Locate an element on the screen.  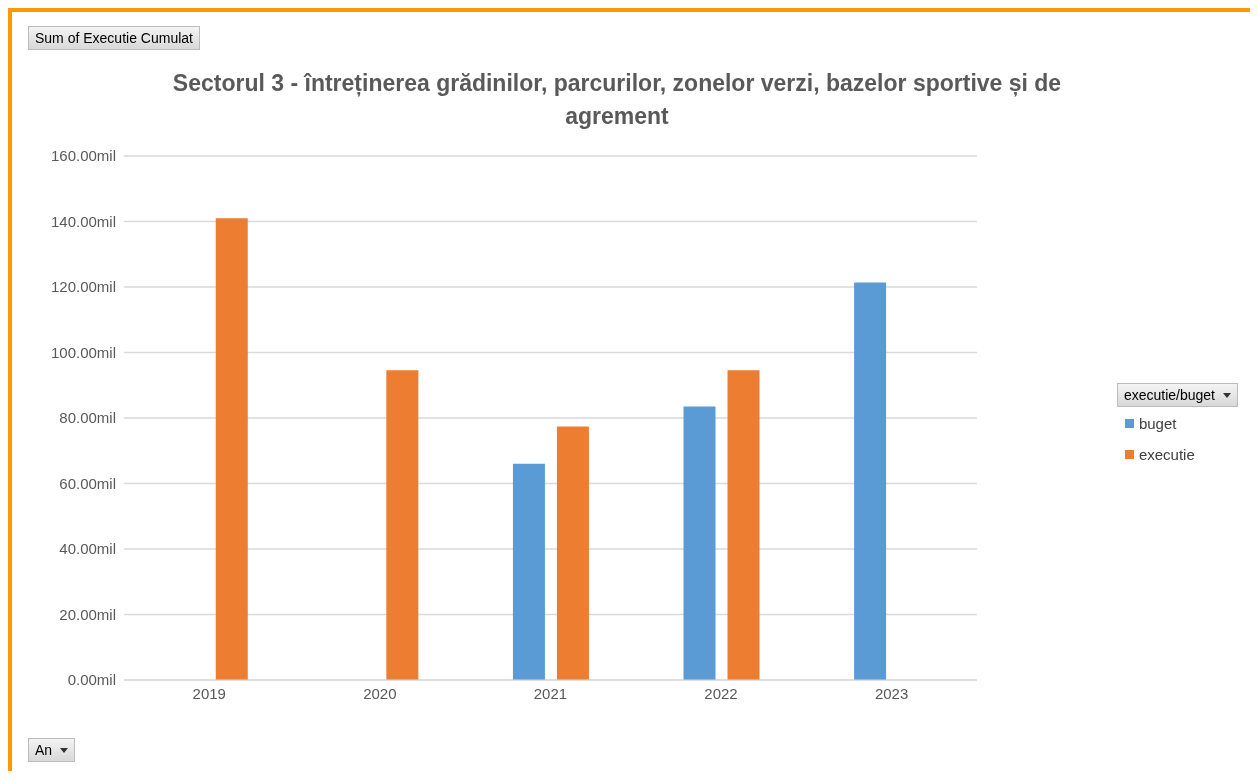
text: An is located at coordinates (52, 750).